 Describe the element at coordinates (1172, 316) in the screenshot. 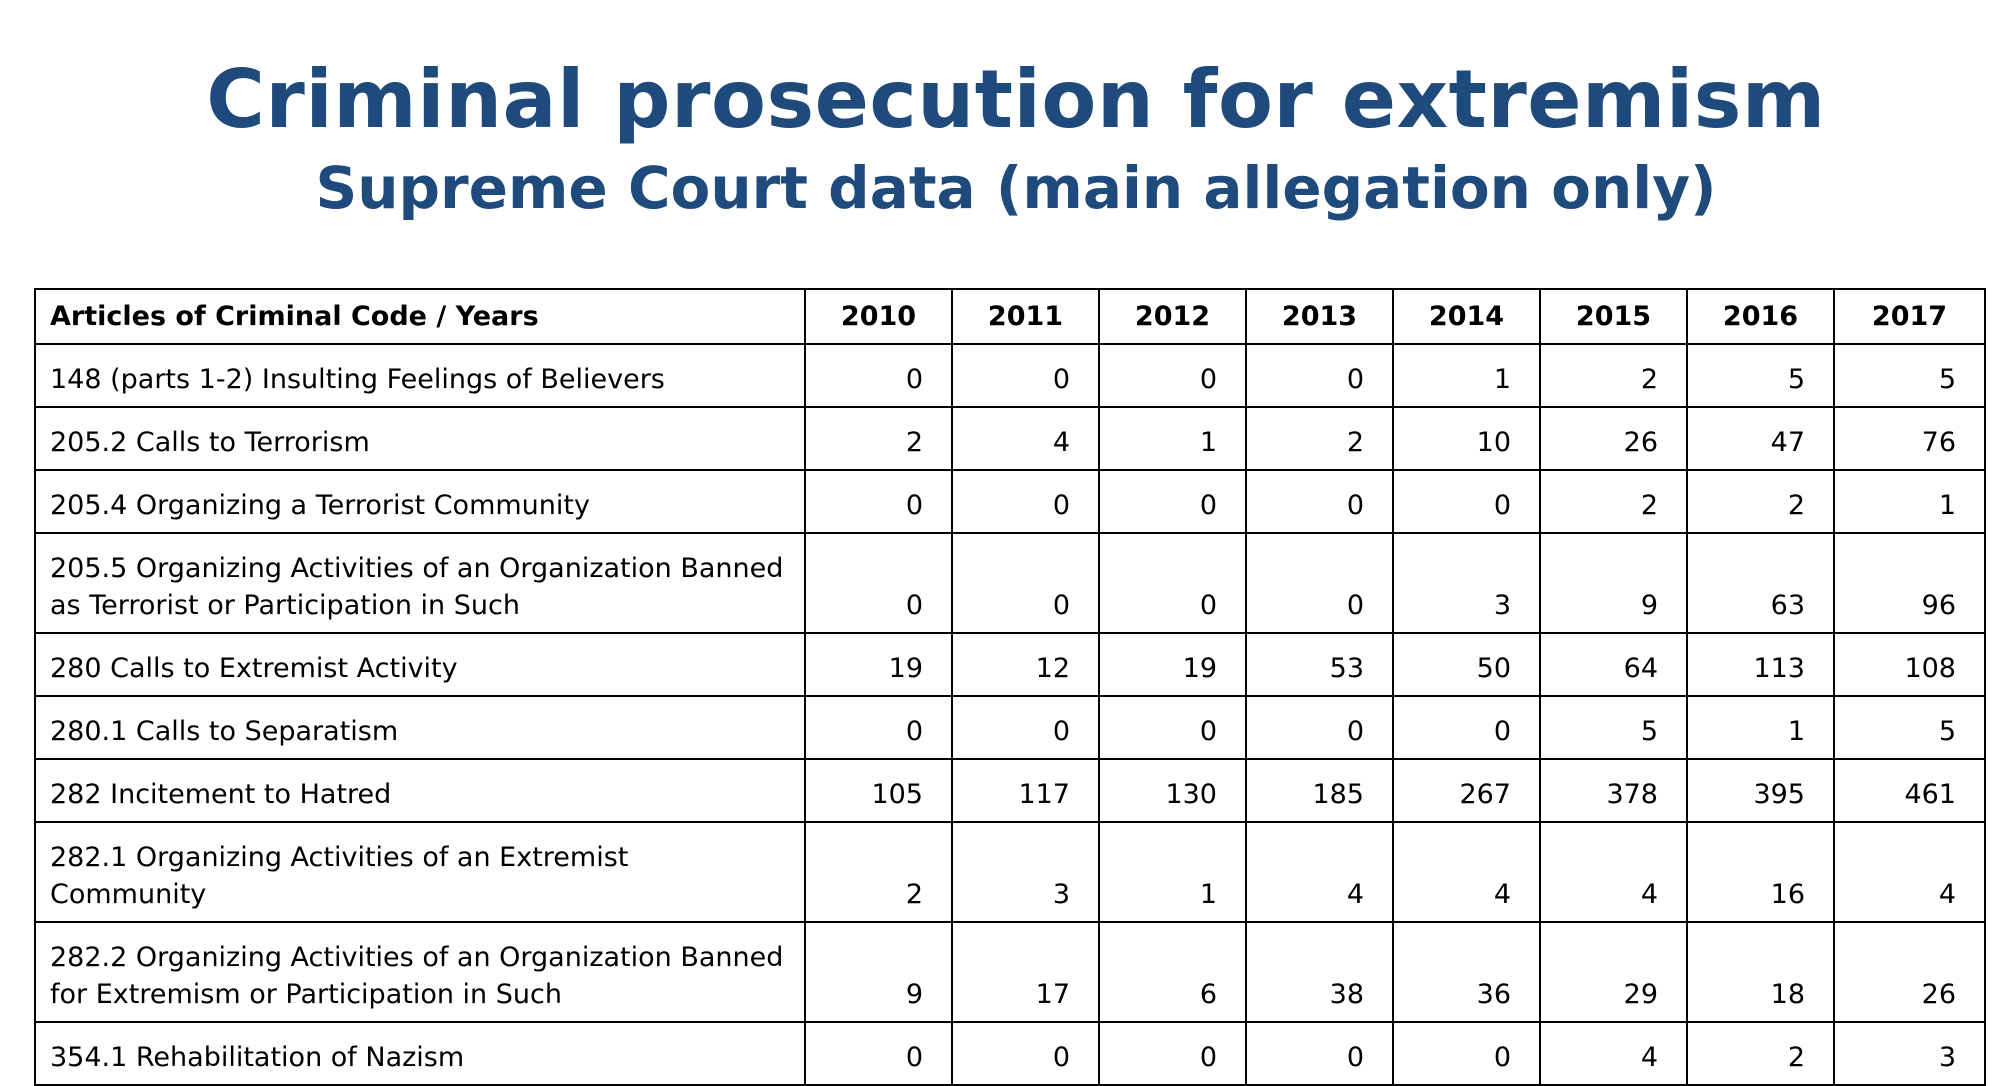

I see `column-header: 2012` at that location.